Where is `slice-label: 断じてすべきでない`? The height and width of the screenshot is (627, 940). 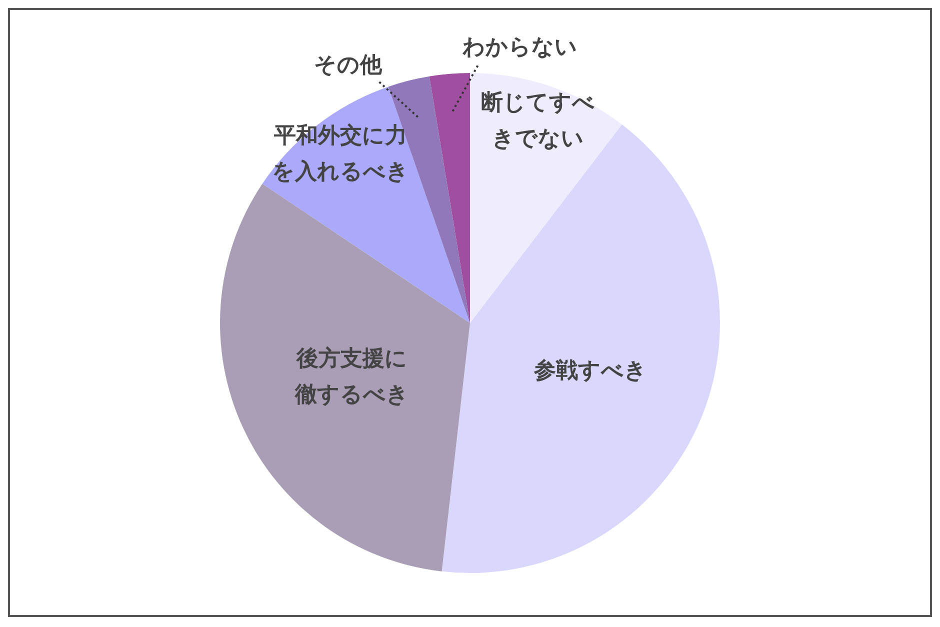 slice-label: 断じてすべきでない is located at coordinates (538, 121).